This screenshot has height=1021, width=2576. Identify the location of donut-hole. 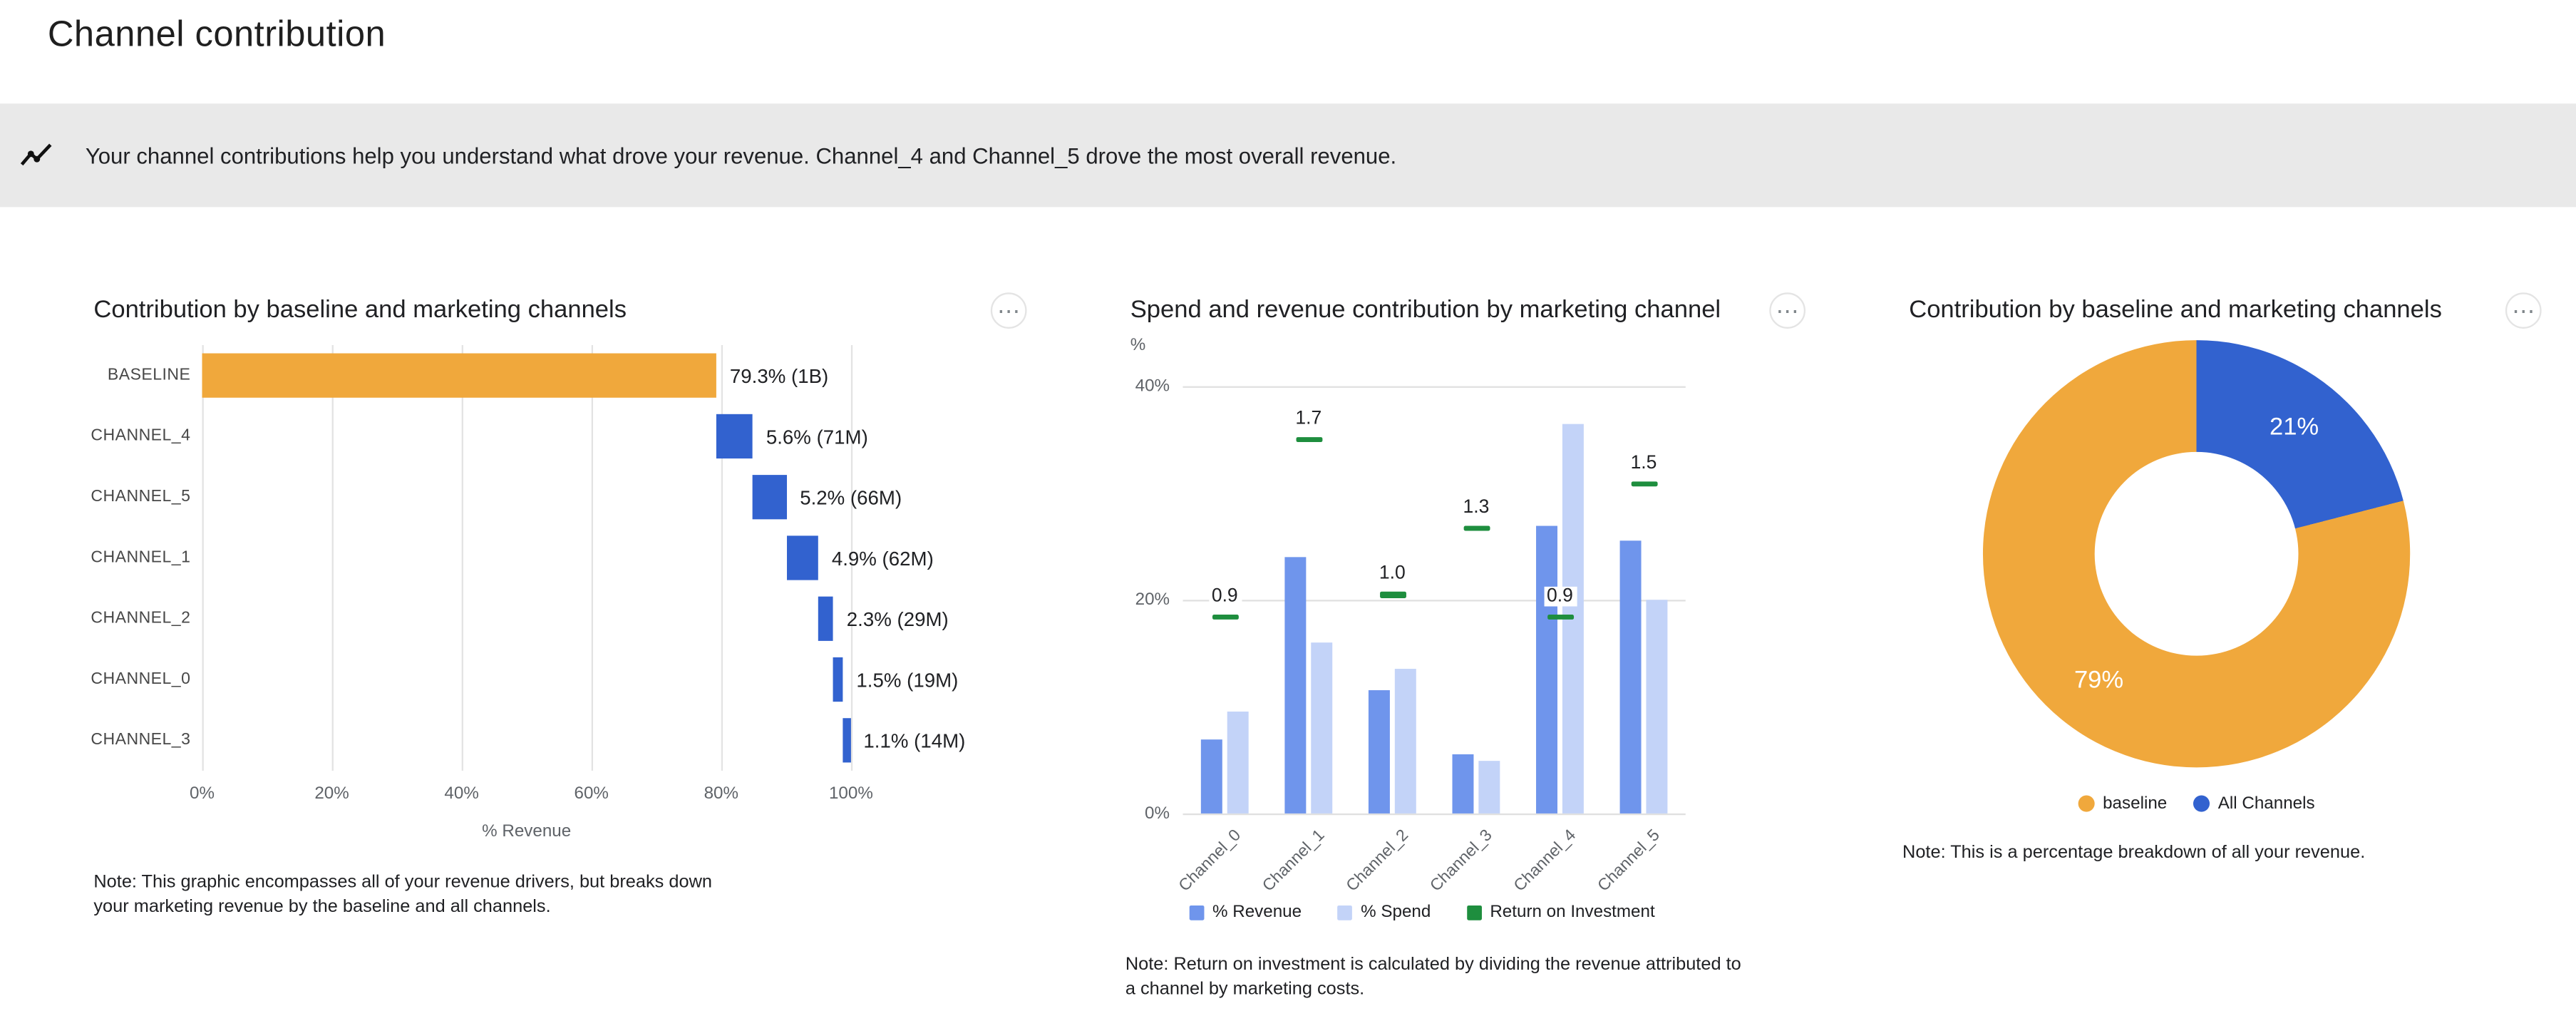
(2196, 553).